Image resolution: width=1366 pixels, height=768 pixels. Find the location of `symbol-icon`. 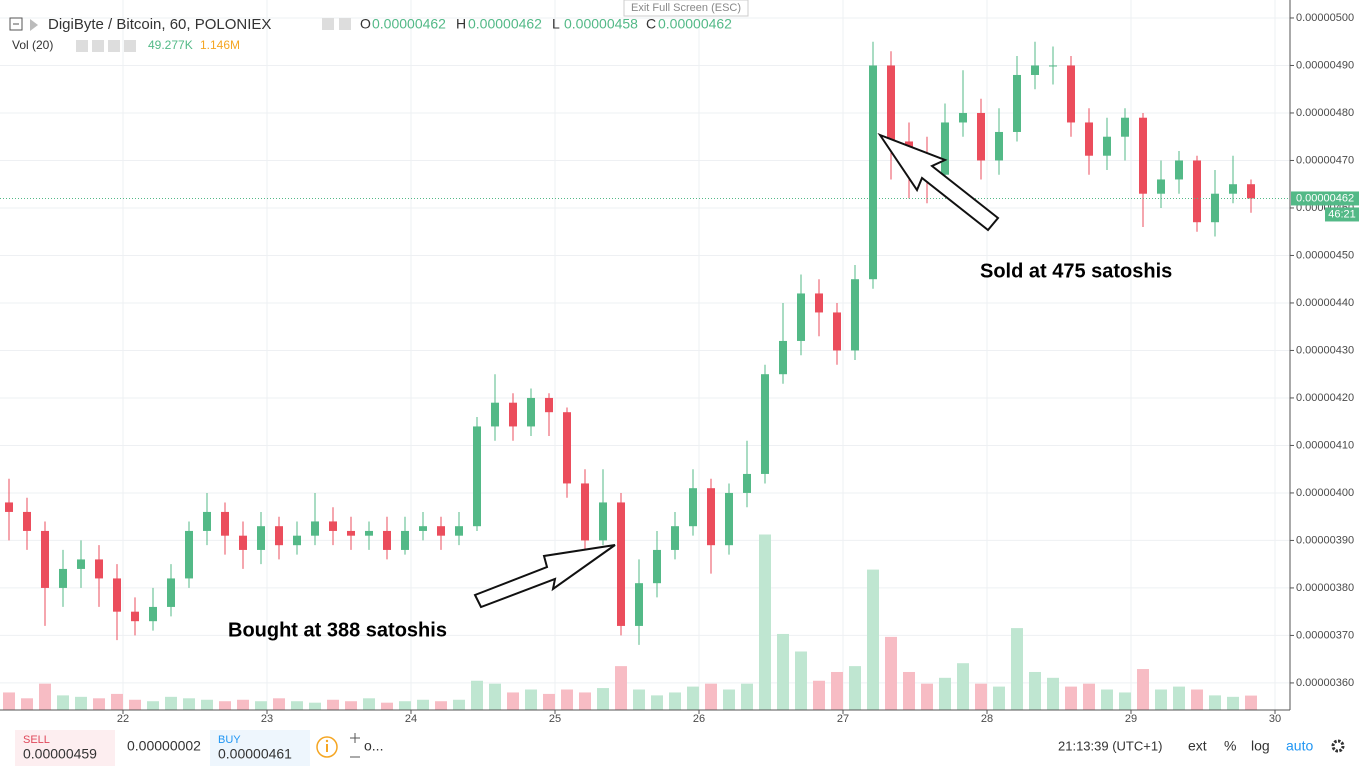

symbol-icon is located at coordinates (34, 25).